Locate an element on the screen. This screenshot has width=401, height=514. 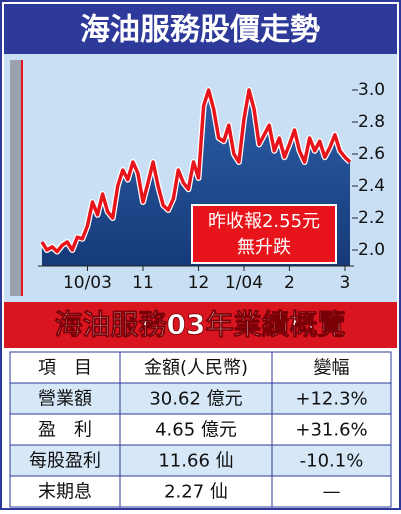
annotation: 無升跌 is located at coordinates (264, 247).